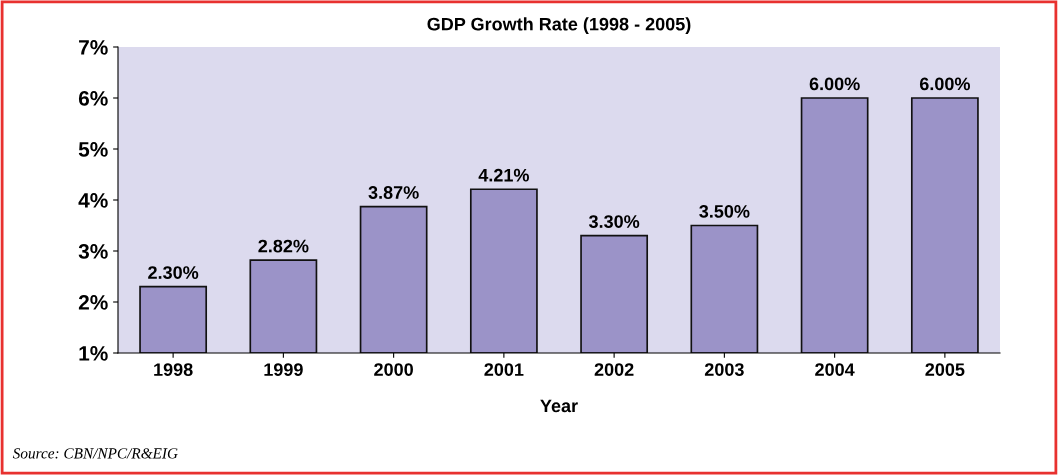 This screenshot has width=1058, height=475. Describe the element at coordinates (559, 406) in the screenshot. I see `x-axis-title: Year` at that location.